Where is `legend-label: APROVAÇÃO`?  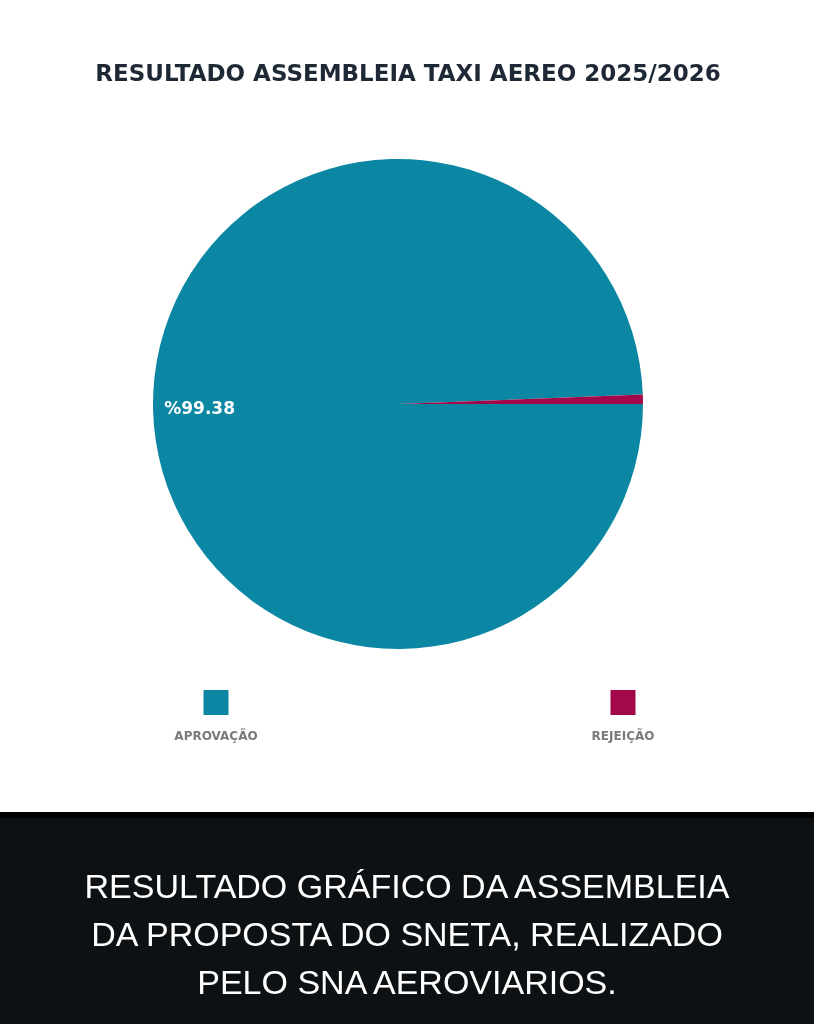
legend-label: APROVAÇÃO is located at coordinates (216, 735).